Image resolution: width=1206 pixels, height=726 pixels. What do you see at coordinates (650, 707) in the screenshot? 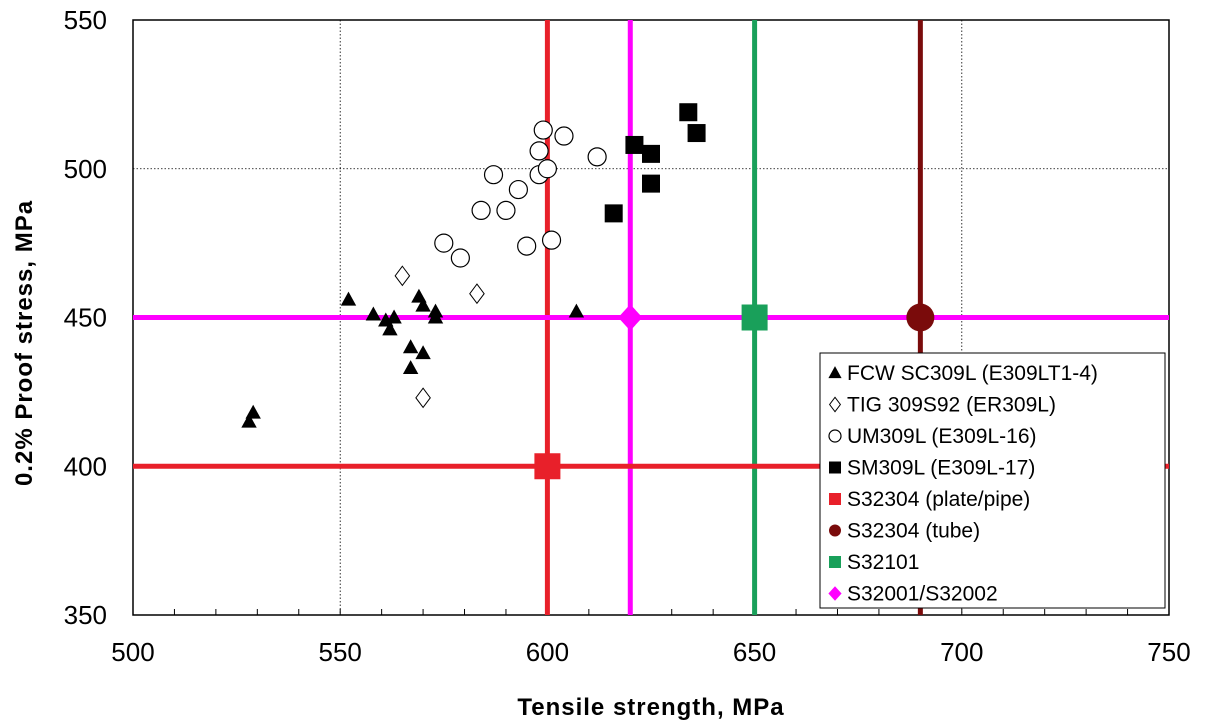
I see `x-axis-title: Tensile strength, MPa` at bounding box center [650, 707].